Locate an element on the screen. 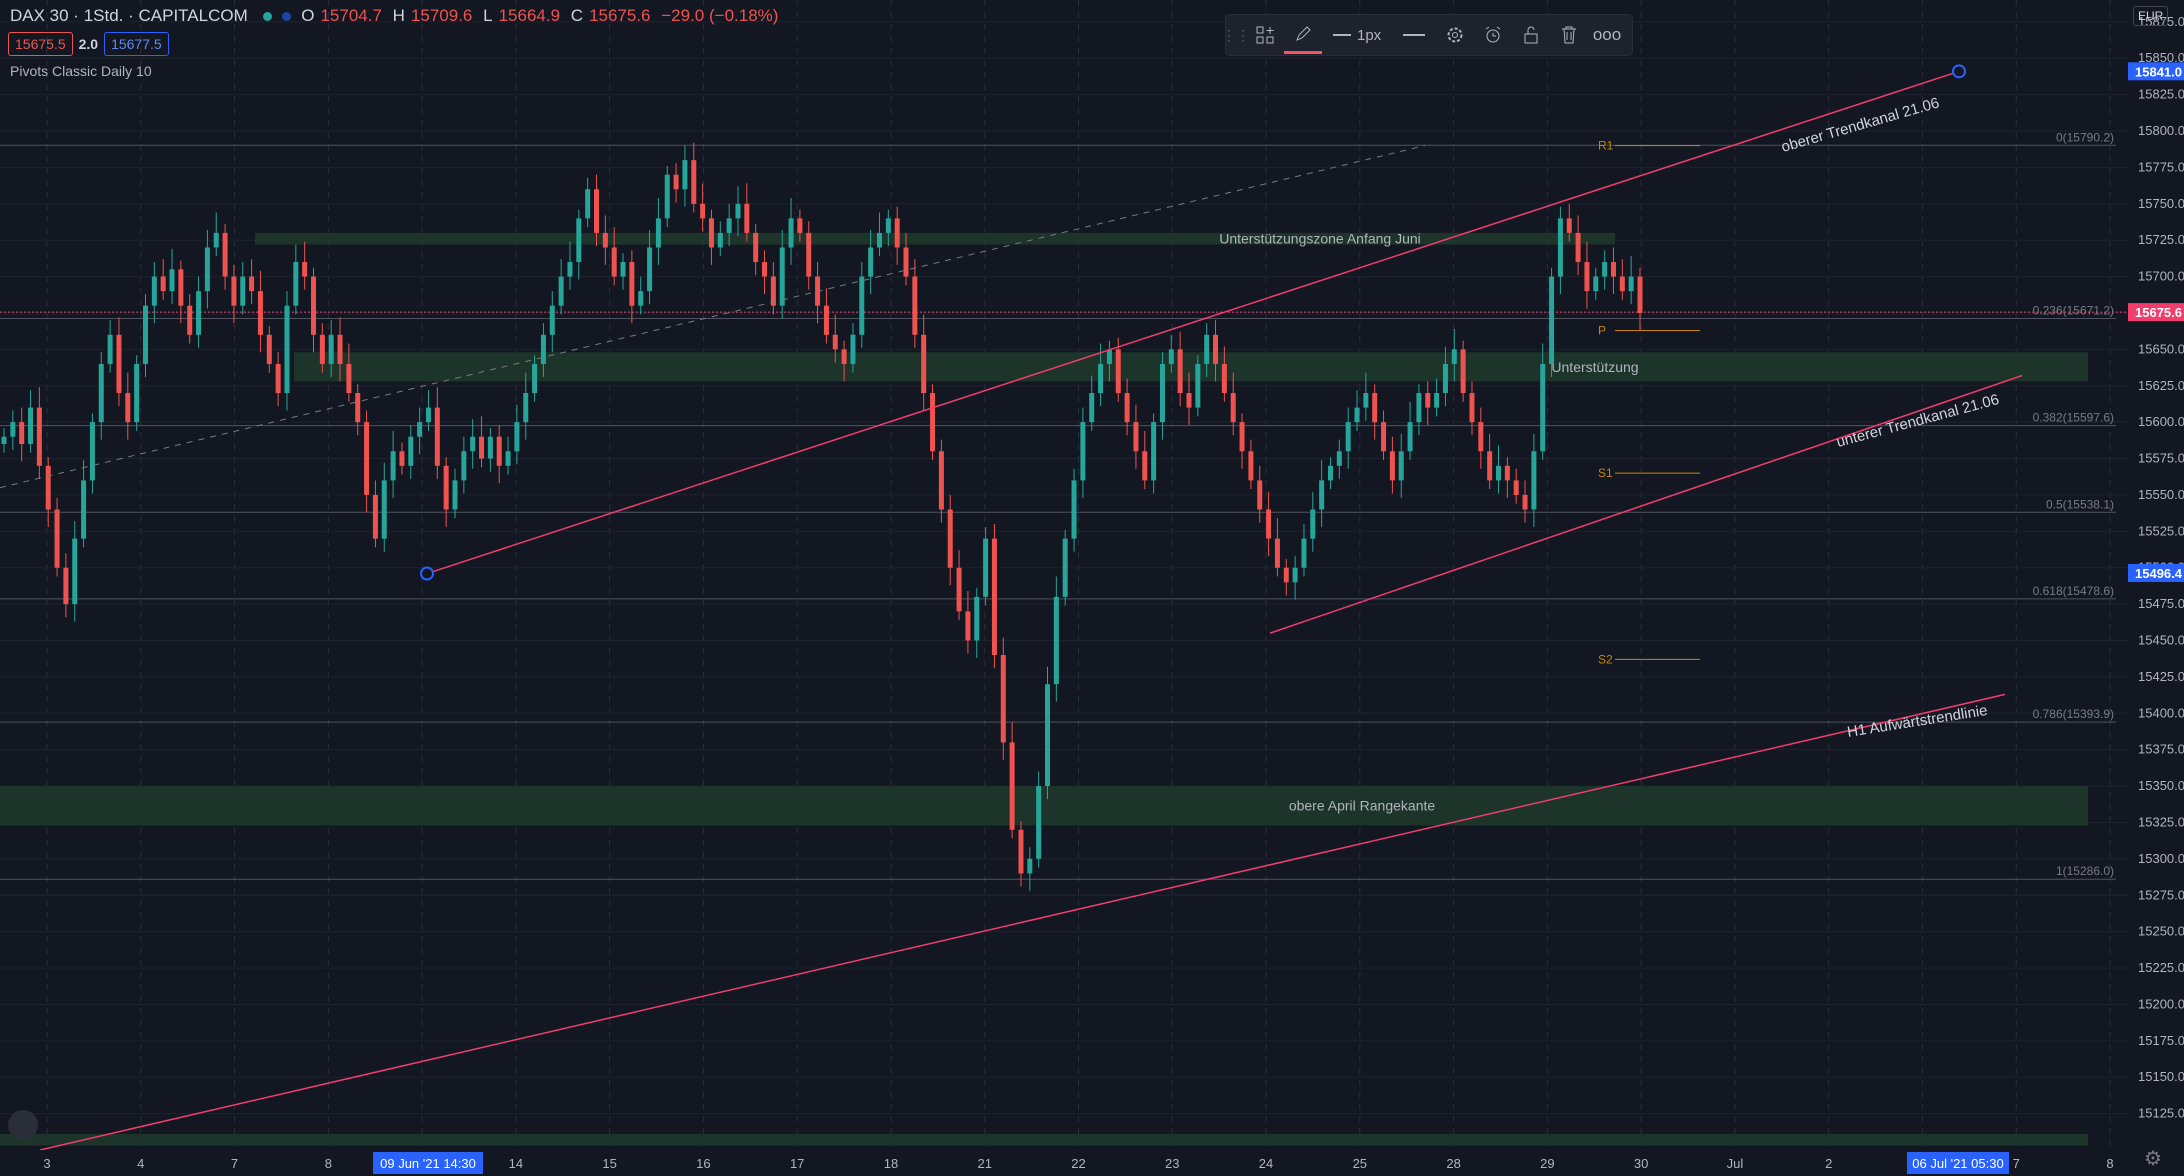 Image resolution: width=2184 pixels, height=1176 pixels. x-tick-label: 24 is located at coordinates (1266, 1163).